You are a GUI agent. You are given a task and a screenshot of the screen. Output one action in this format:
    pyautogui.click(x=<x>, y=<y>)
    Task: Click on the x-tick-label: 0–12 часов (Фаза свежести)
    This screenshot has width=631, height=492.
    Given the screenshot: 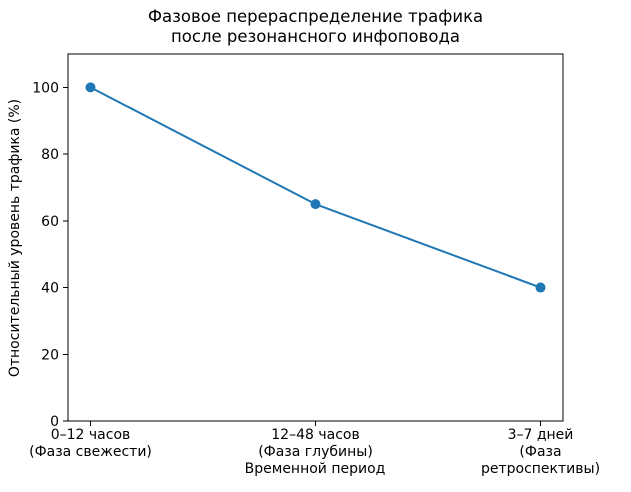 What is the action you would take?
    pyautogui.click(x=90, y=443)
    